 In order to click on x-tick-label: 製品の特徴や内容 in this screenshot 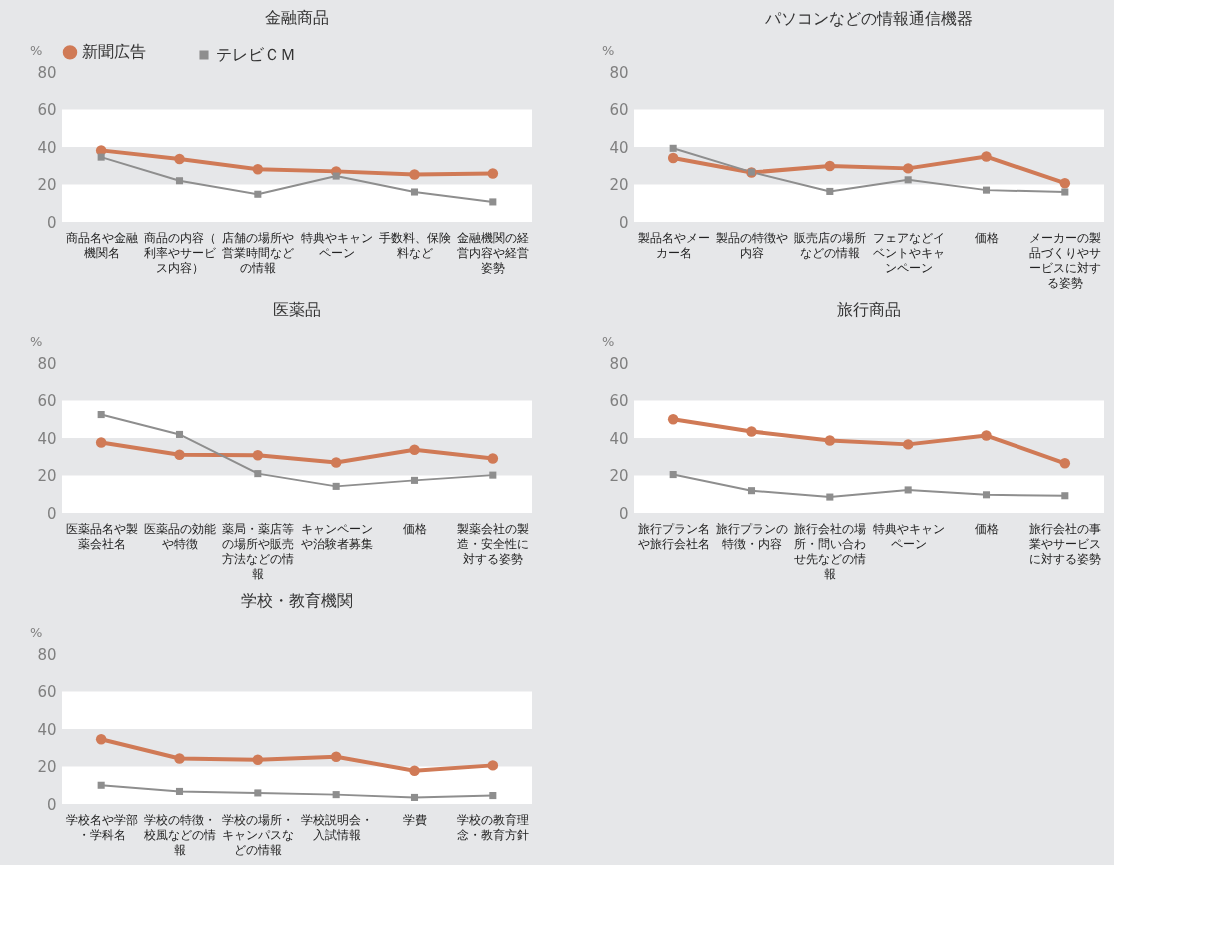, I will do `click(752, 245)`.